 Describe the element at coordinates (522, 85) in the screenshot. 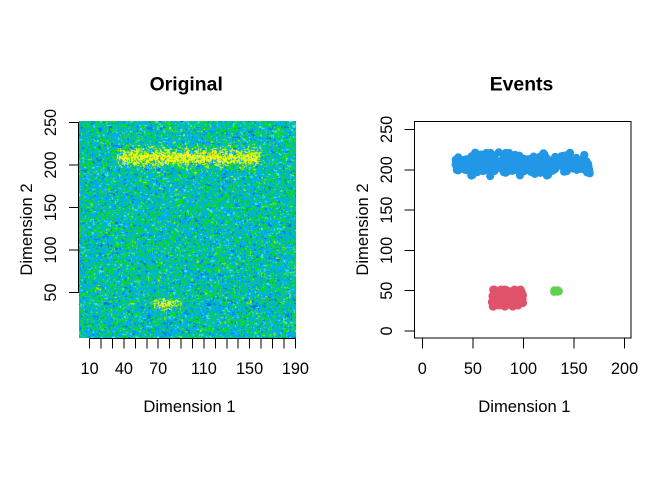

I see `svg-text: Events` at that location.